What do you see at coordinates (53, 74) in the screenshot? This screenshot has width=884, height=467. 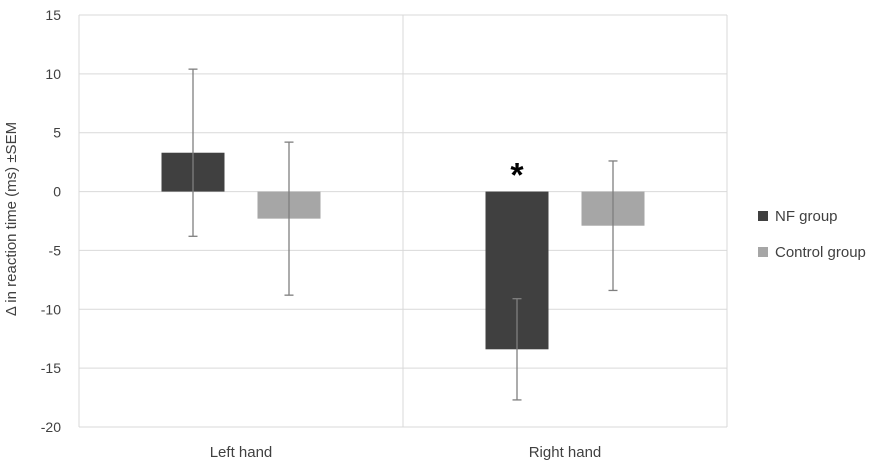 I see `y-tick-label: 10` at bounding box center [53, 74].